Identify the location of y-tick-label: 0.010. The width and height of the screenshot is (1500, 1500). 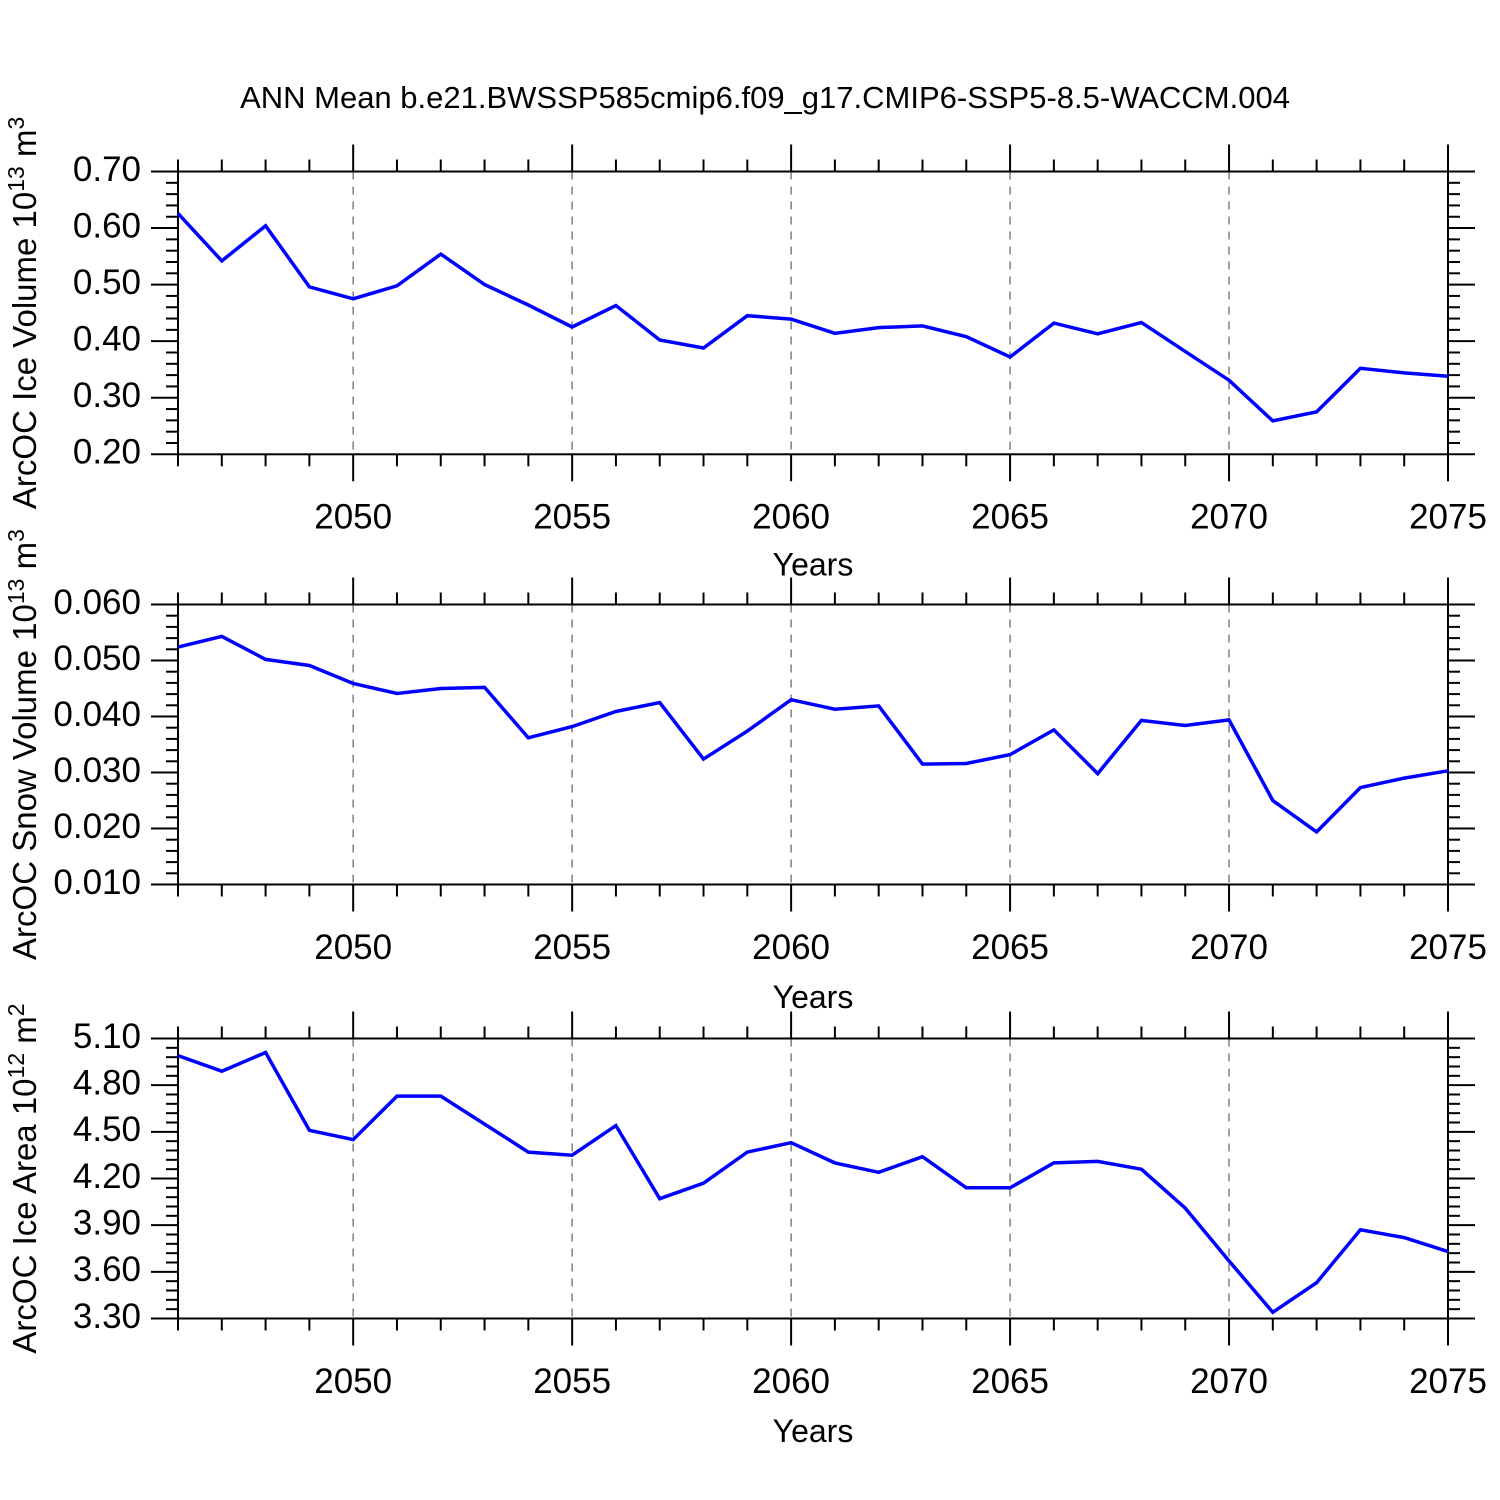
(97, 882).